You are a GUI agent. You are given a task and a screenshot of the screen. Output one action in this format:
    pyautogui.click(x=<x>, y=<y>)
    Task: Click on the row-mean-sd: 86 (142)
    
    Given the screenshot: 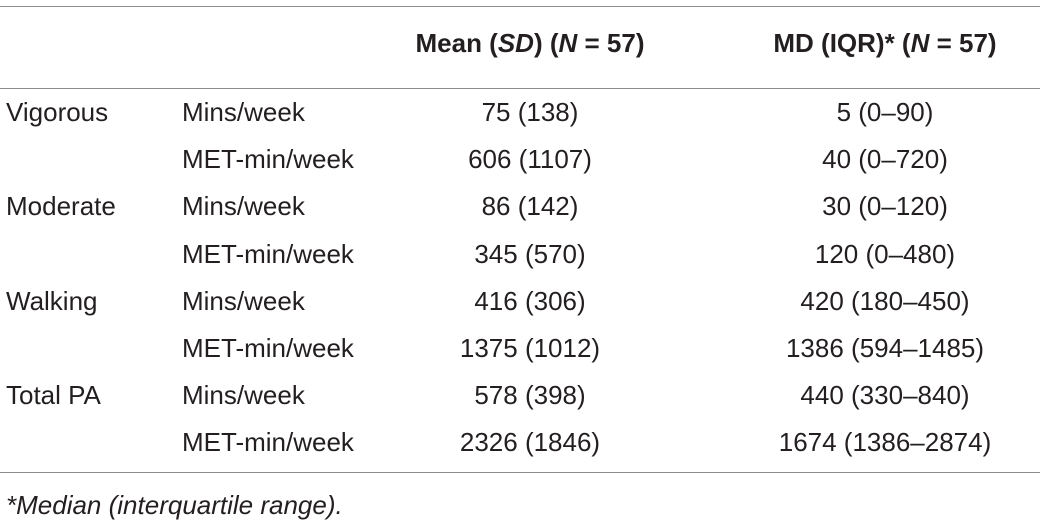 What is the action you would take?
    pyautogui.click(x=530, y=206)
    